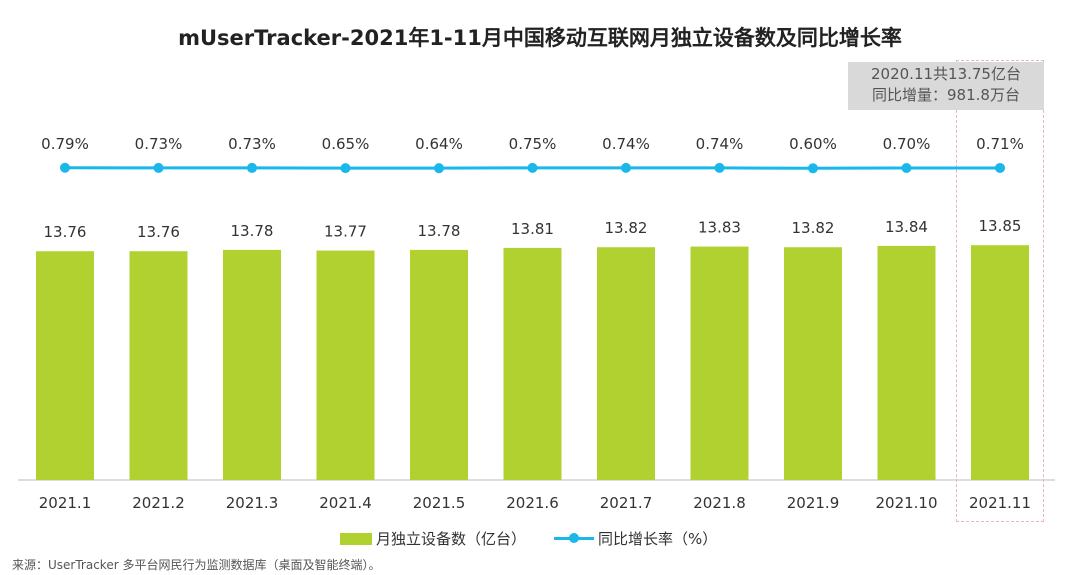 Image resolution: width=1080 pixels, height=575 pixels. I want to click on bar-value-label: 13.83, so click(719, 228).